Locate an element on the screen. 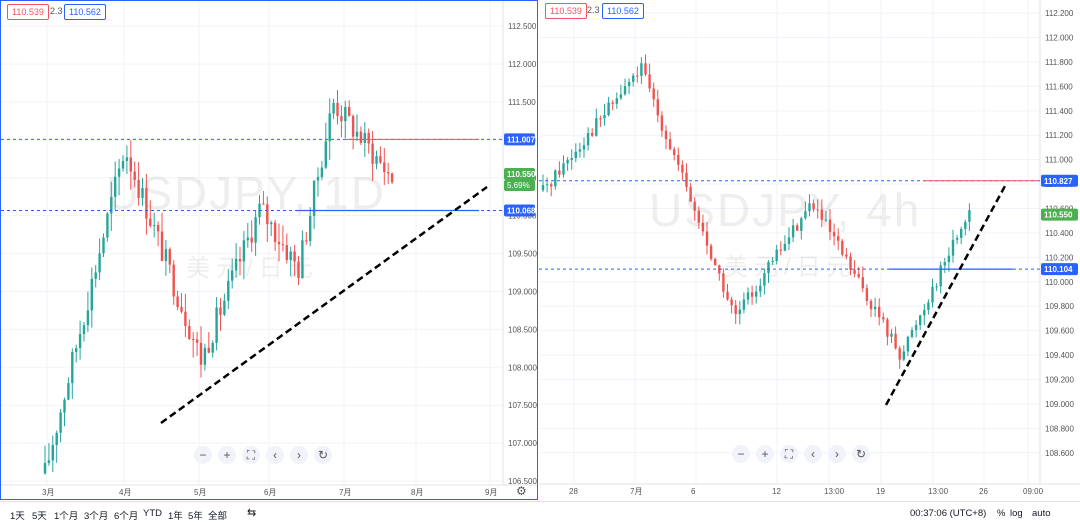 This screenshot has width=1080, height=525. price-badge is located at coordinates (1059, 180).